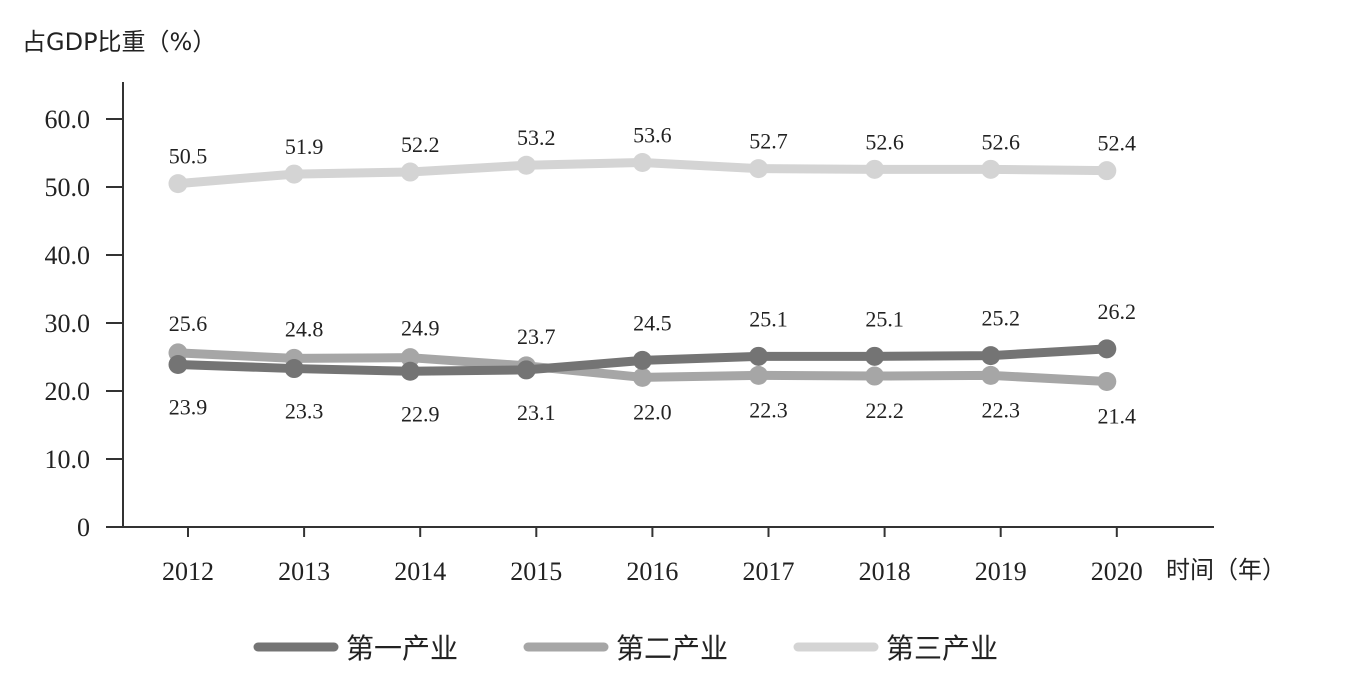 The height and width of the screenshot is (684, 1355). Describe the element at coordinates (1117, 415) in the screenshot. I see `data-label: 21.4` at that location.